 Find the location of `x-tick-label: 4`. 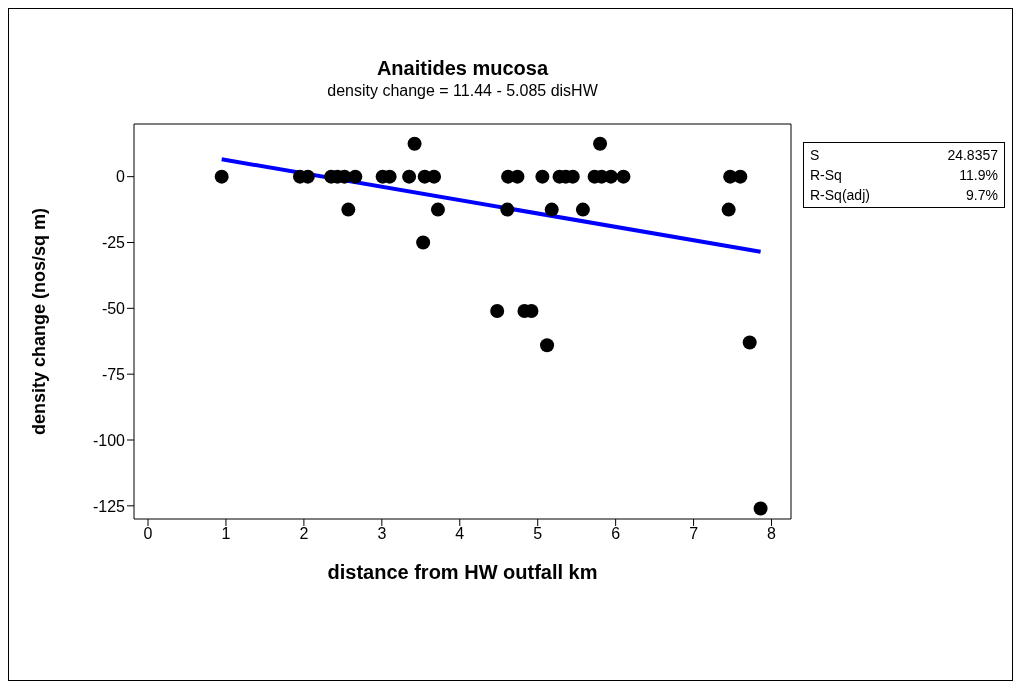

x-tick-label: 4 is located at coordinates (460, 534).